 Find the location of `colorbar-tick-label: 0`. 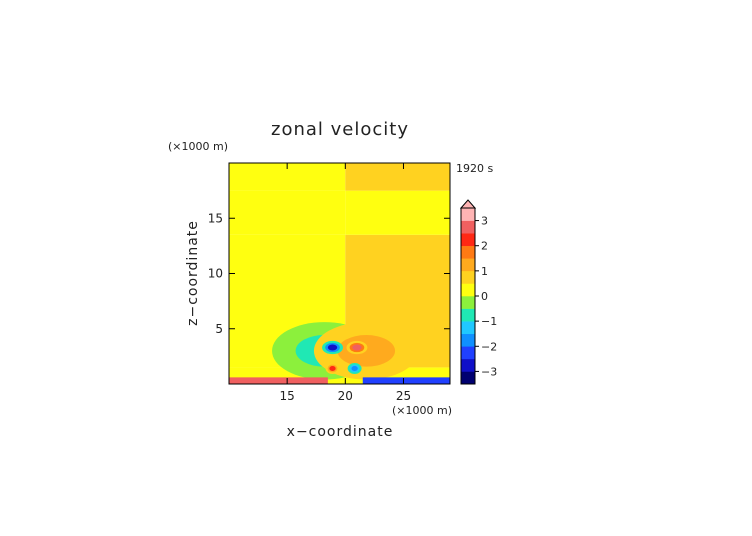

colorbar-tick-label: 0 is located at coordinates (484, 296).